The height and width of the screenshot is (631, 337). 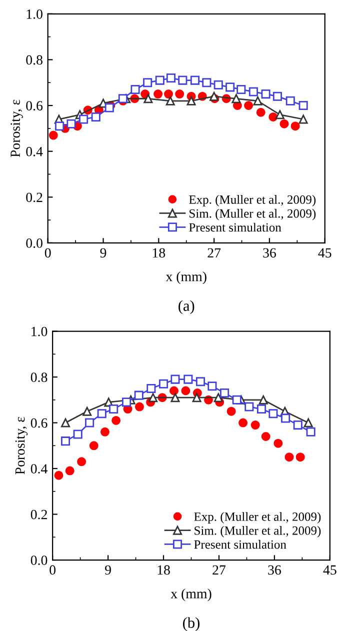 What do you see at coordinates (191, 624) in the screenshot?
I see `text: (b)` at bounding box center [191, 624].